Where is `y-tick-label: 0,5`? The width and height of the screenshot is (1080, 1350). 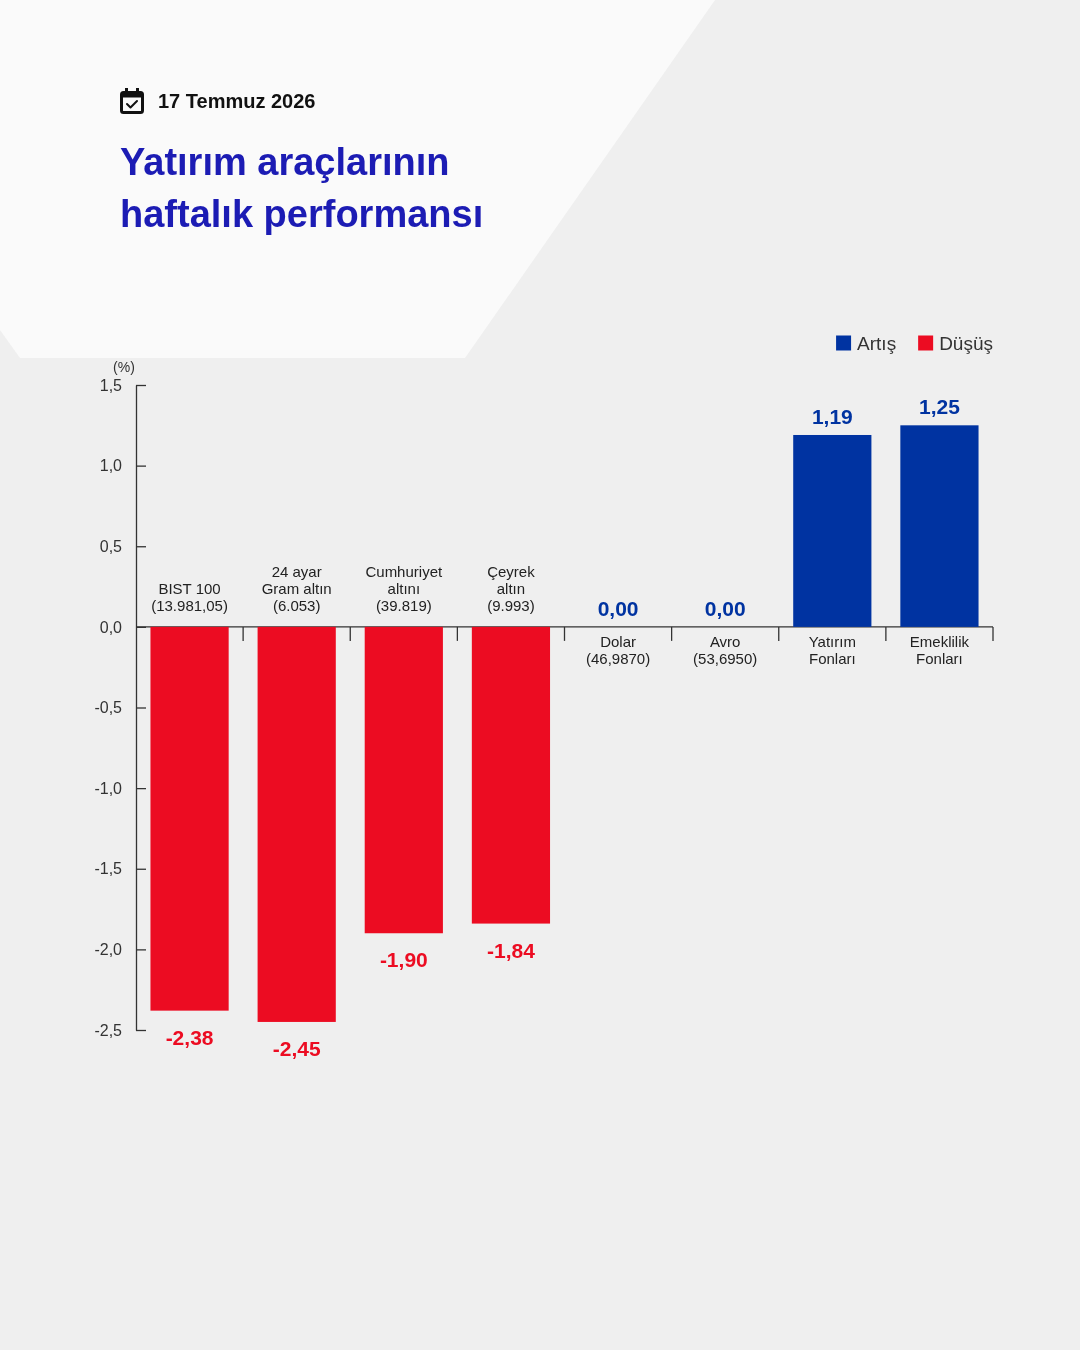 y-tick-label: 0,5 is located at coordinates (111, 546).